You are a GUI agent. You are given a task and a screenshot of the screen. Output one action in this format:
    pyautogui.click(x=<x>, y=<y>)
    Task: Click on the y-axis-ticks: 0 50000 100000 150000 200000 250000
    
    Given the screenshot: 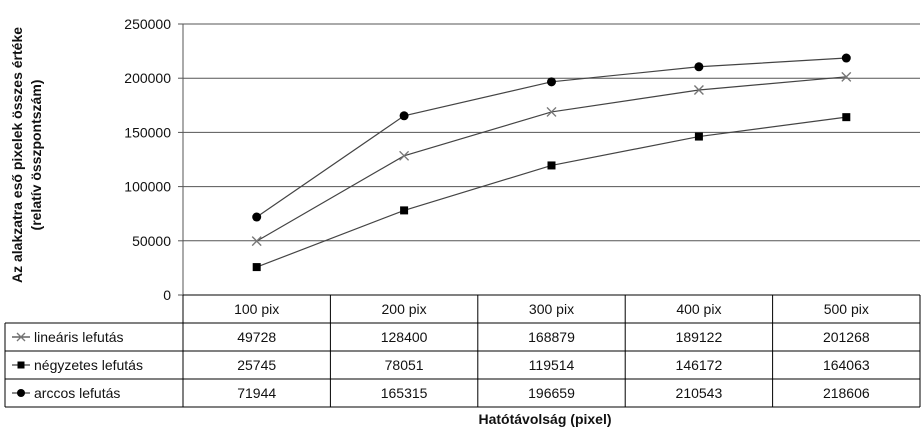 What is the action you would take?
    pyautogui.click(x=147, y=159)
    